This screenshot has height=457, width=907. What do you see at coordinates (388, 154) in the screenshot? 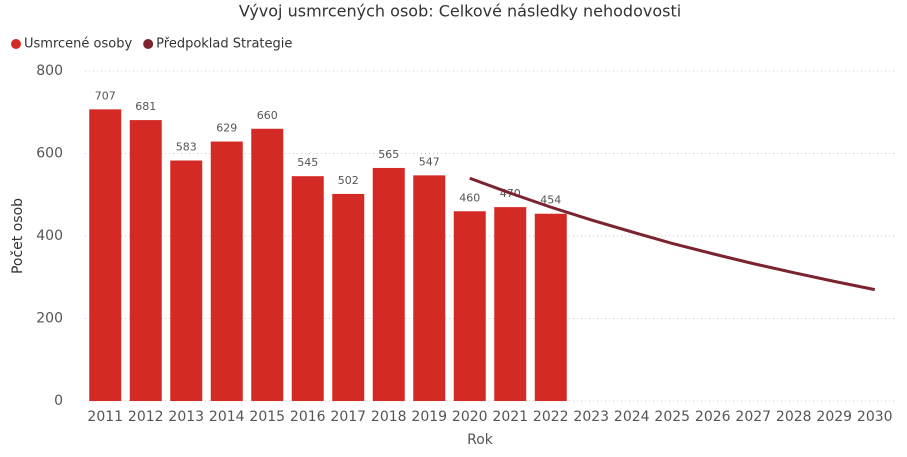
I see `data-label: 565` at bounding box center [388, 154].